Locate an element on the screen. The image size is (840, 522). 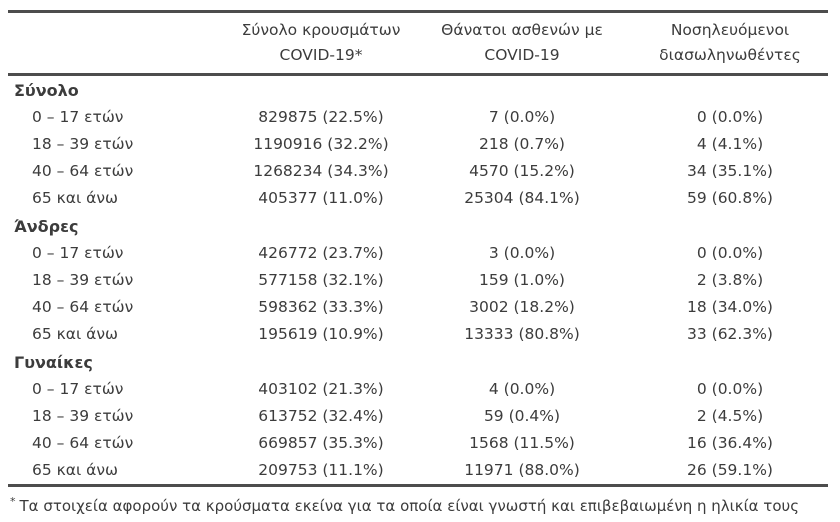
top-rule is located at coordinates (418, 11).